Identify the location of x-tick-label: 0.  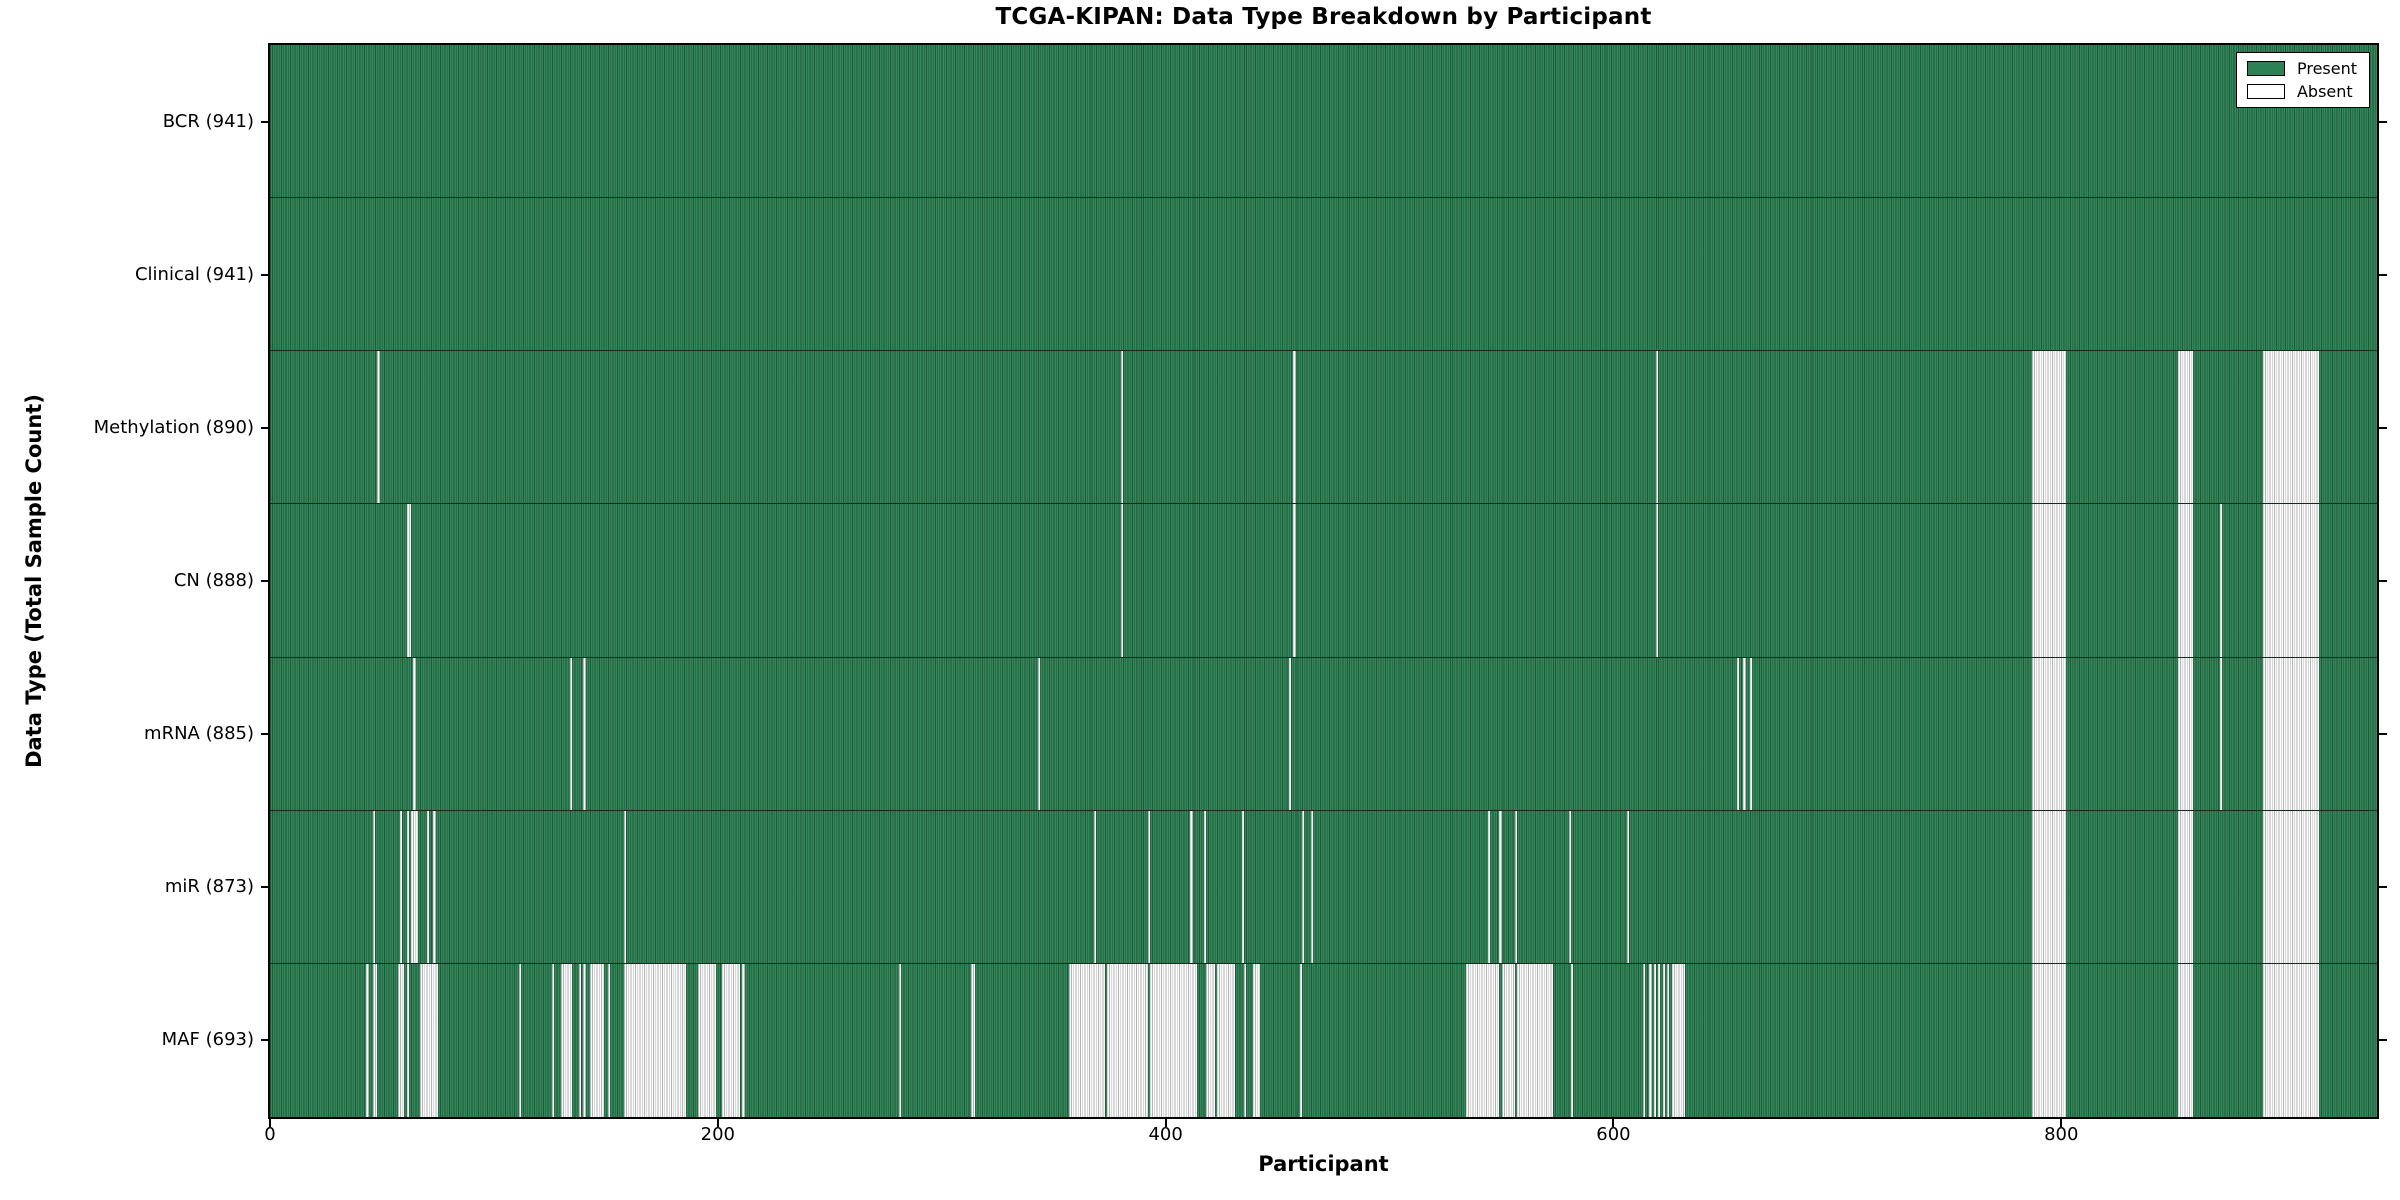
(270, 1134).